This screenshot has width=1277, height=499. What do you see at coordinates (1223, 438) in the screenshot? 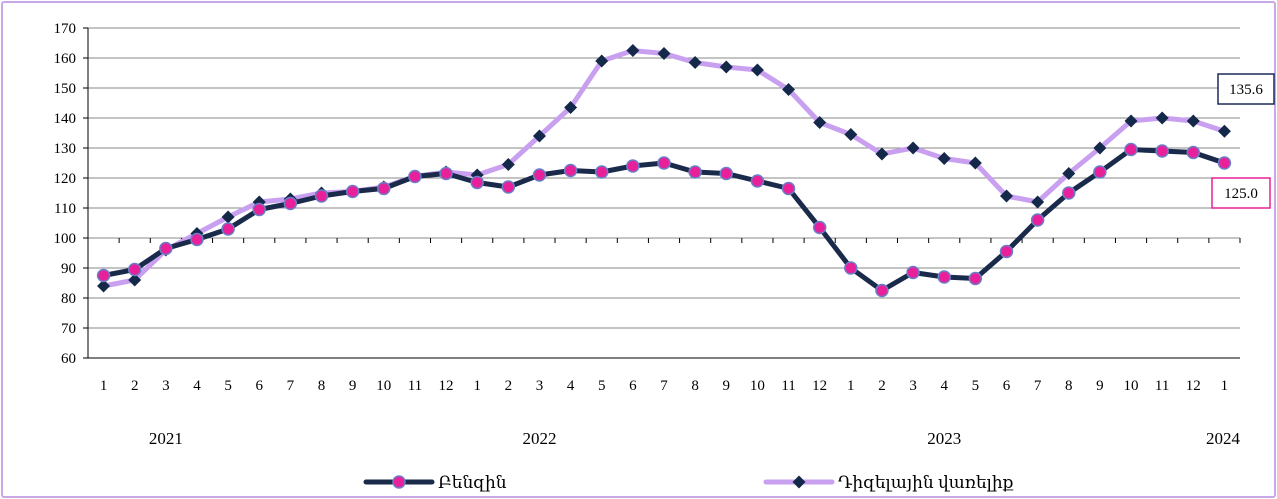
I see `year-label: 2024` at bounding box center [1223, 438].